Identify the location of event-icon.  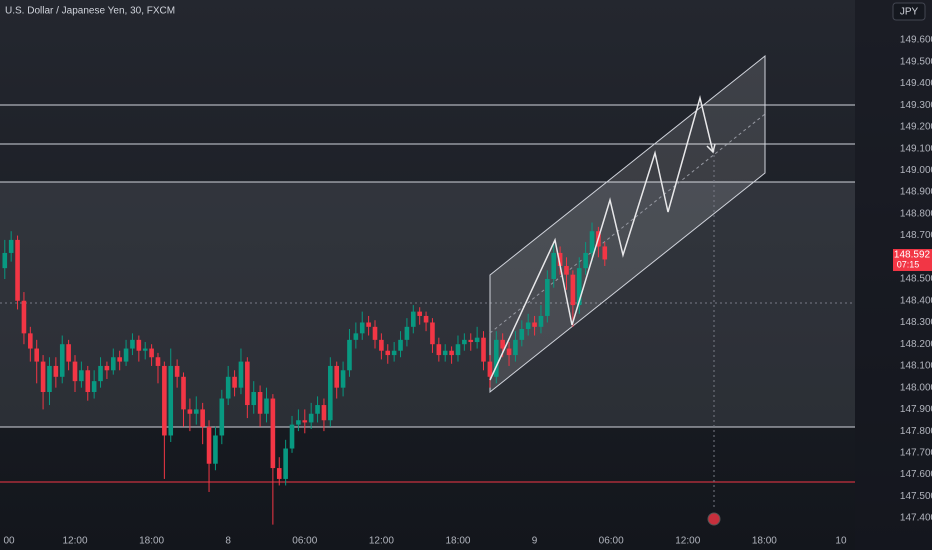
(714, 519).